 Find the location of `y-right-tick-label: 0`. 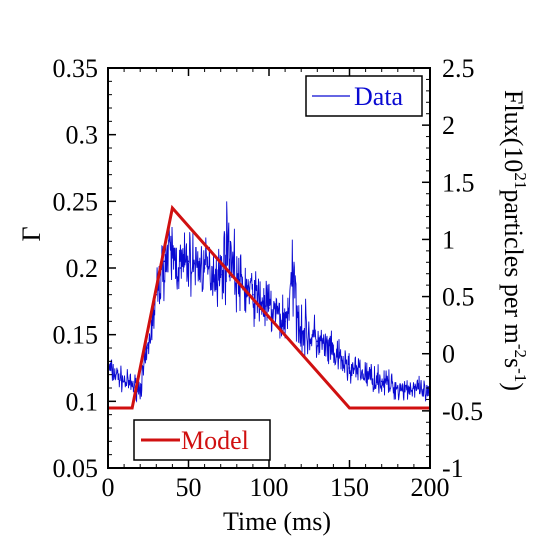

y-right-tick-label: 0 is located at coordinates (448, 354).